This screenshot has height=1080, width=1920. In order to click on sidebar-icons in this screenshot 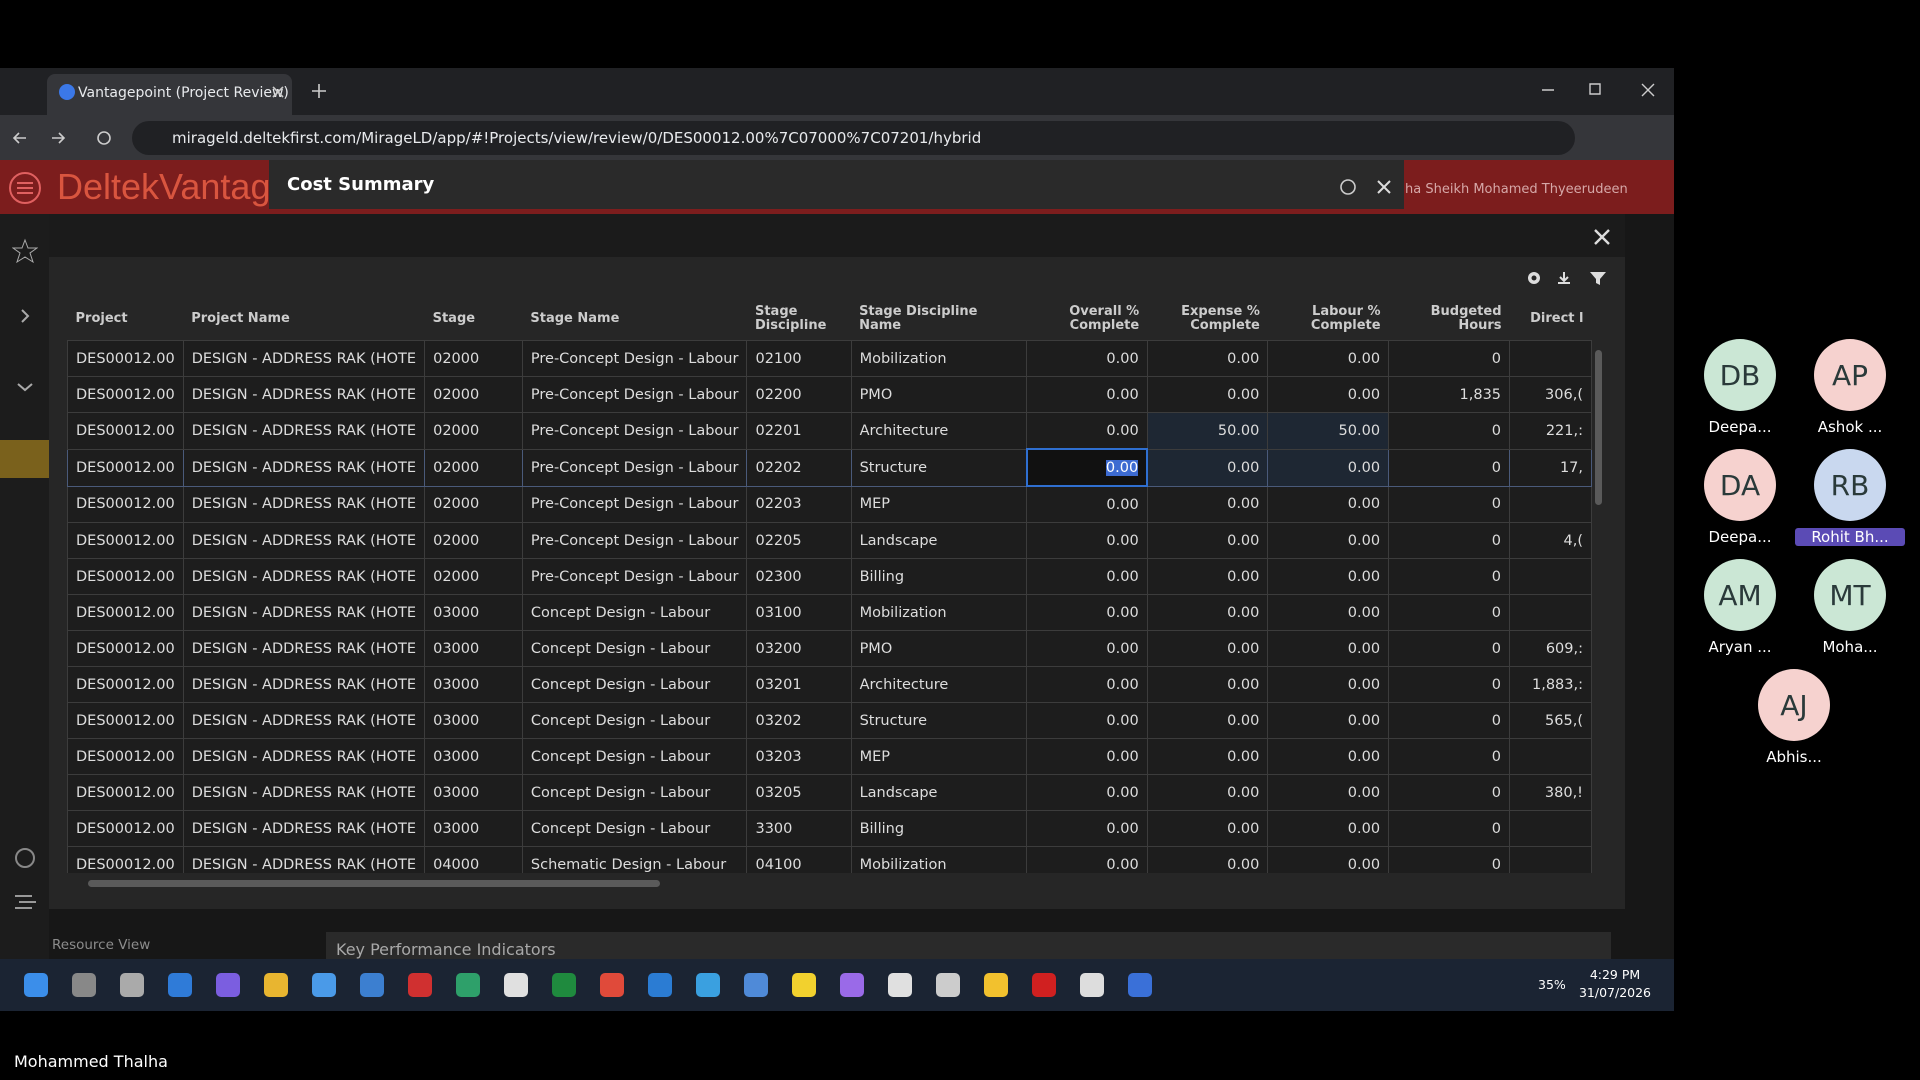, I will do `click(25, 578)`.